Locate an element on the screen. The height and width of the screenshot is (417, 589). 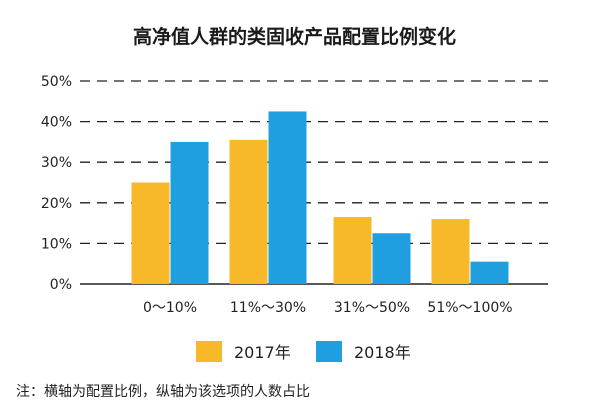
bar-2018年-1 is located at coordinates (287, 197).